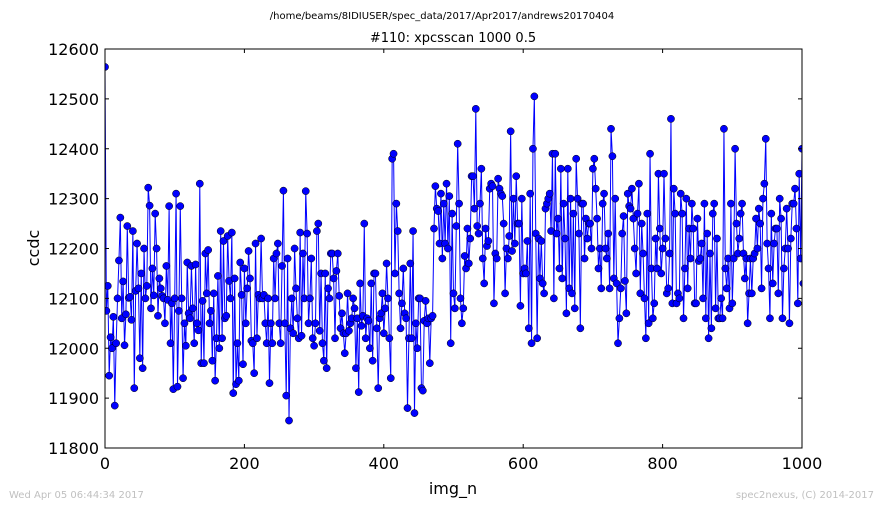 Image resolution: width=884 pixels, height=509 pixels. I want to click on y-tick-label: 12300, so click(73, 199).